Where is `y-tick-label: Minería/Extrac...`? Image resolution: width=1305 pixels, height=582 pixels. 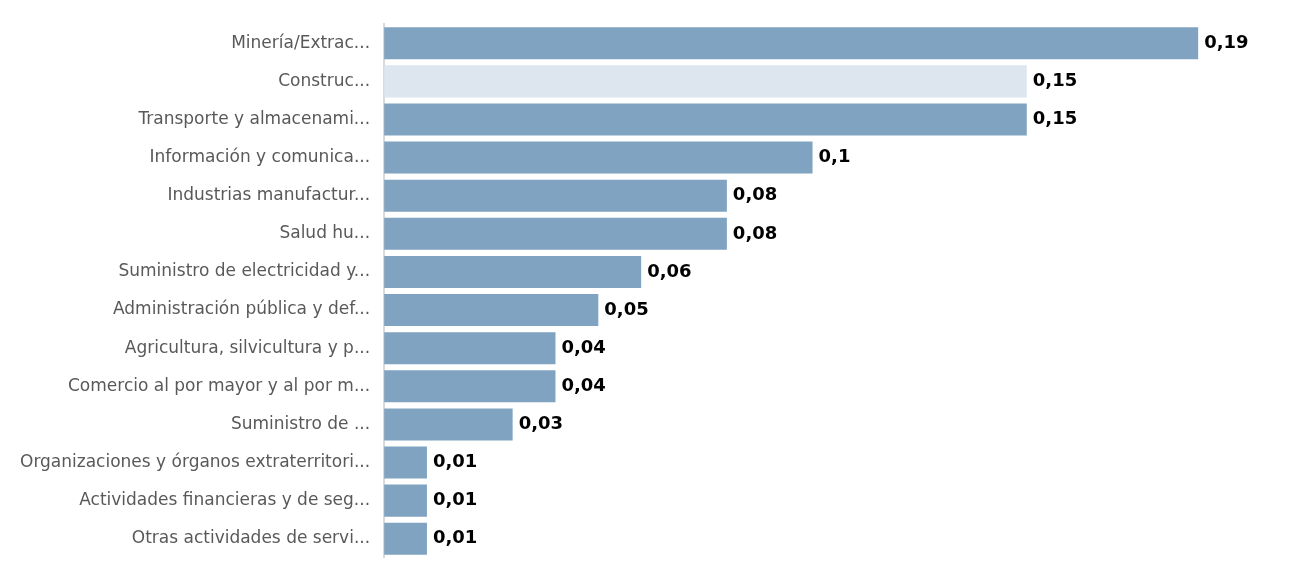 y-tick-label: Minería/Extrac... is located at coordinates (301, 41).